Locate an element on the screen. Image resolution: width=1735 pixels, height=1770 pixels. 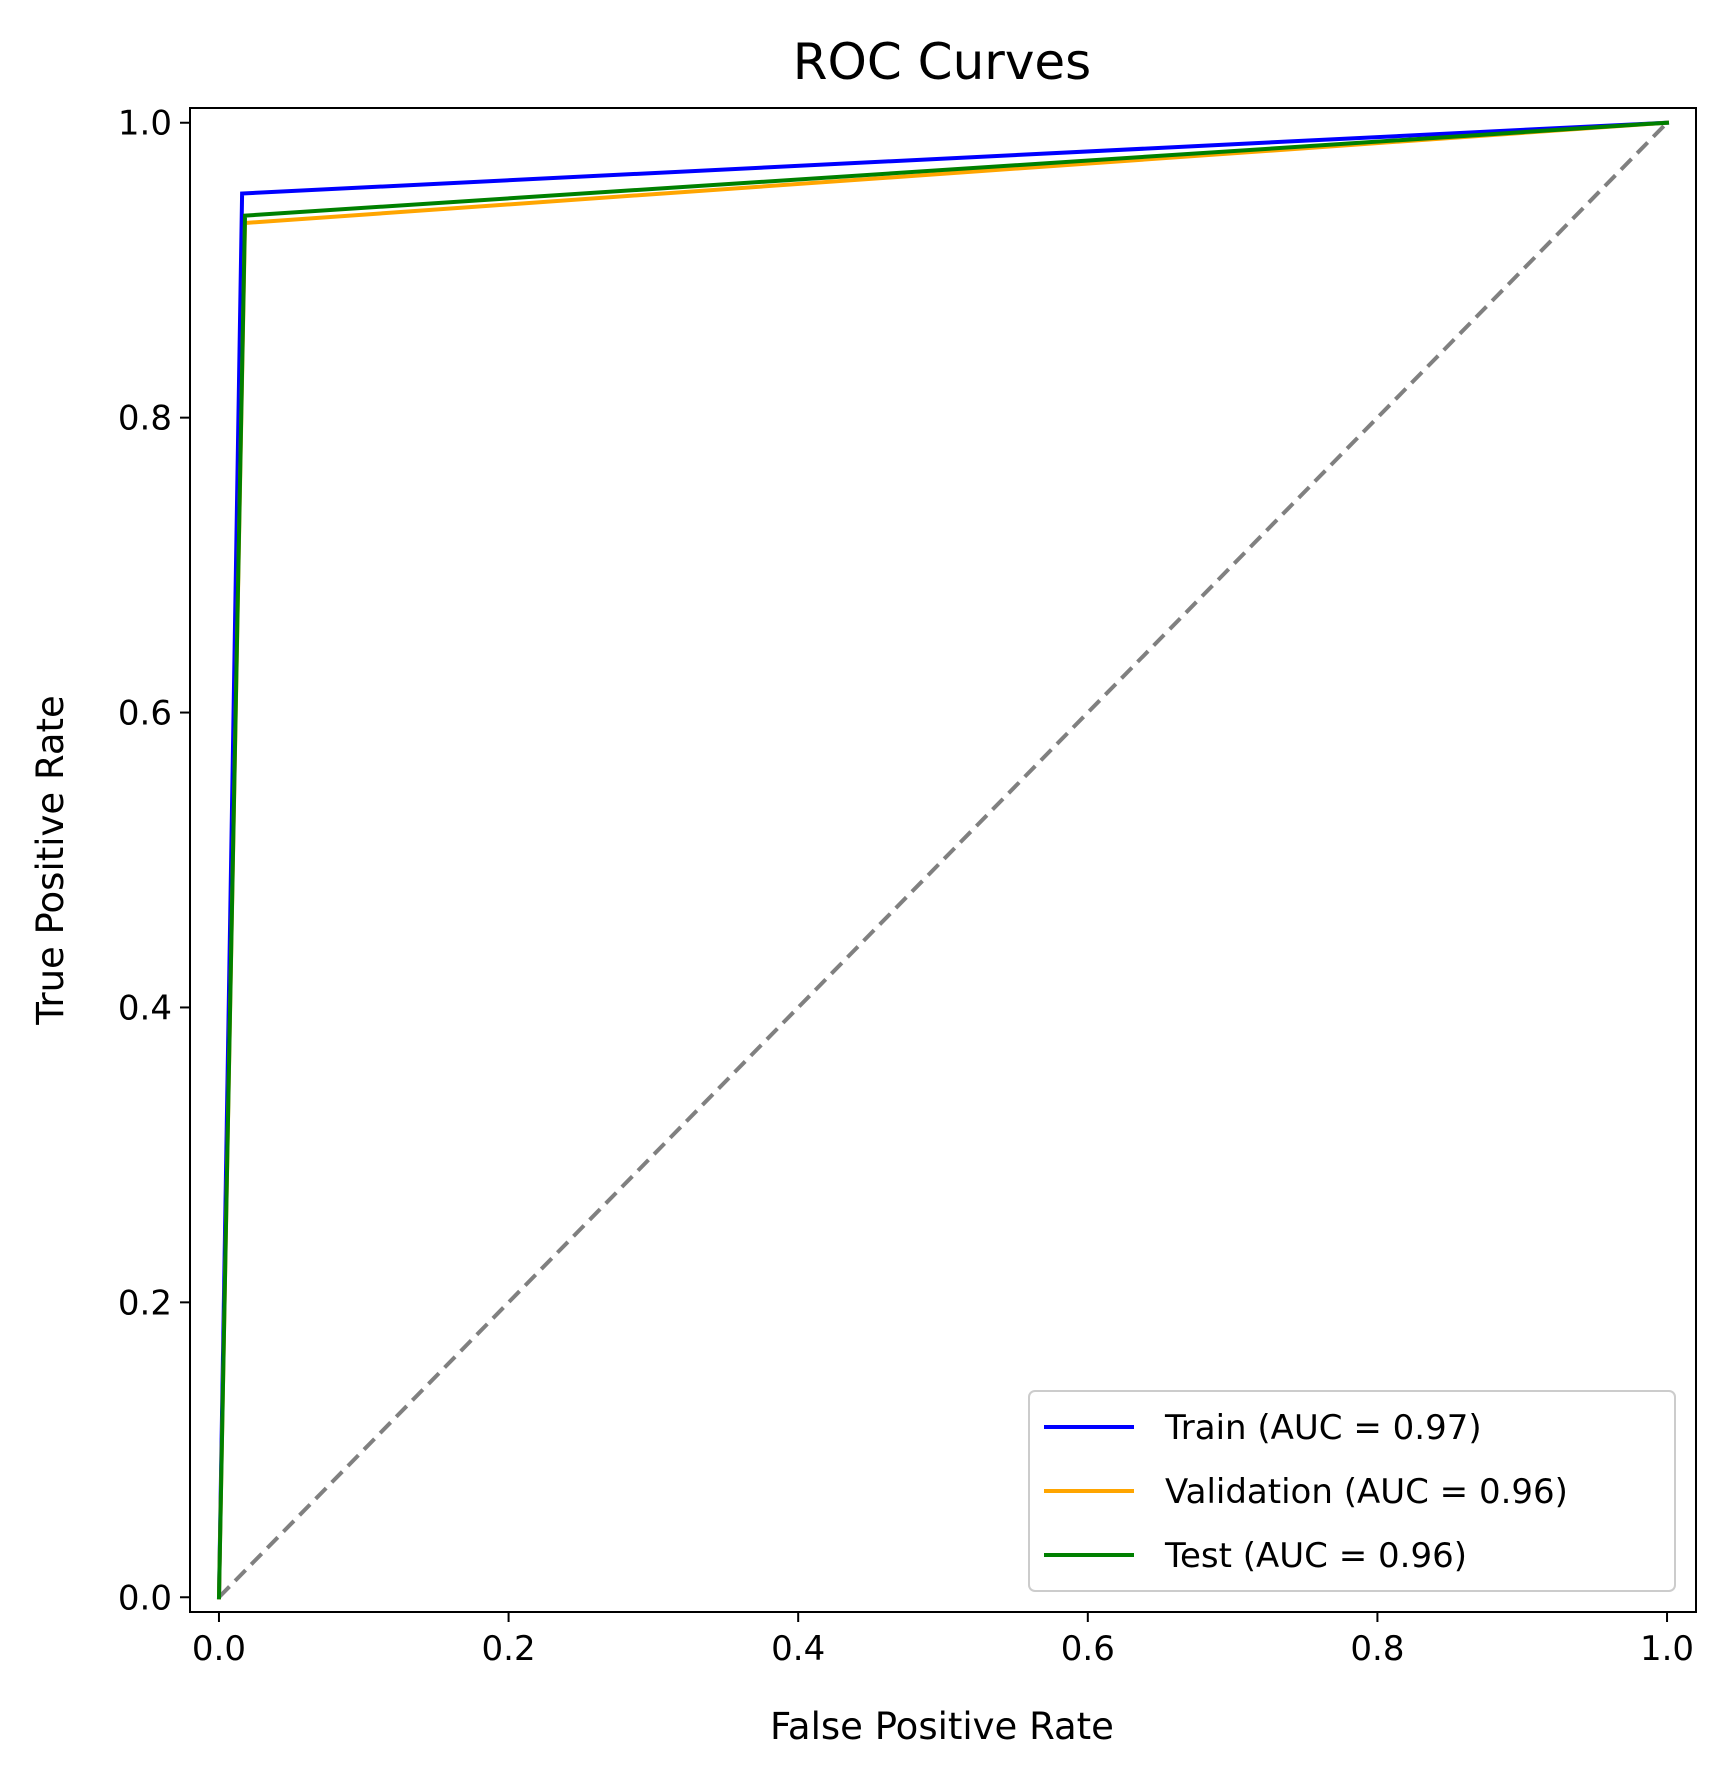
y-axis-ticks: 0.0 0.2 0.4 0.6 0.8 1.0 is located at coordinates (154, 861).